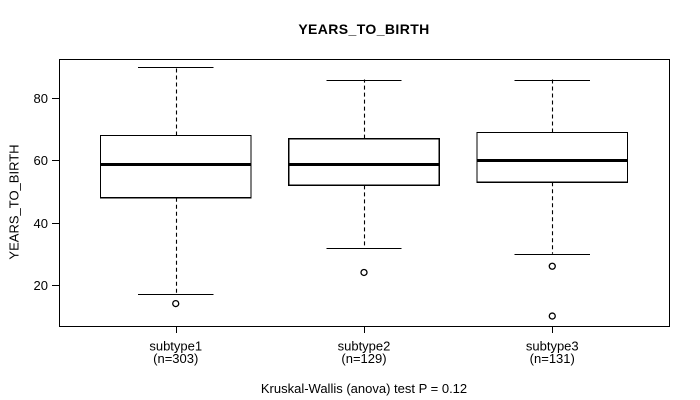  What do you see at coordinates (41, 285) in the screenshot?
I see `y-axis-tick-label: 20` at bounding box center [41, 285].